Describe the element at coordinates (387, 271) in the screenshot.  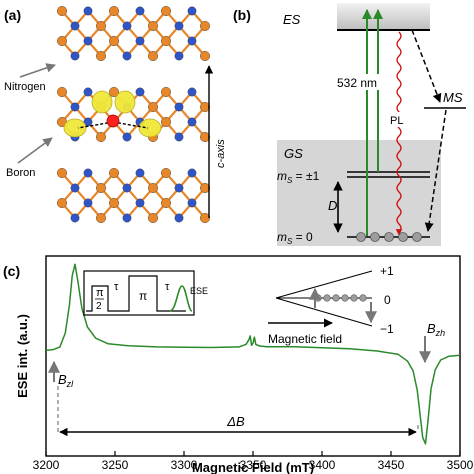
I see `level-plus1-label: +1` at that location.